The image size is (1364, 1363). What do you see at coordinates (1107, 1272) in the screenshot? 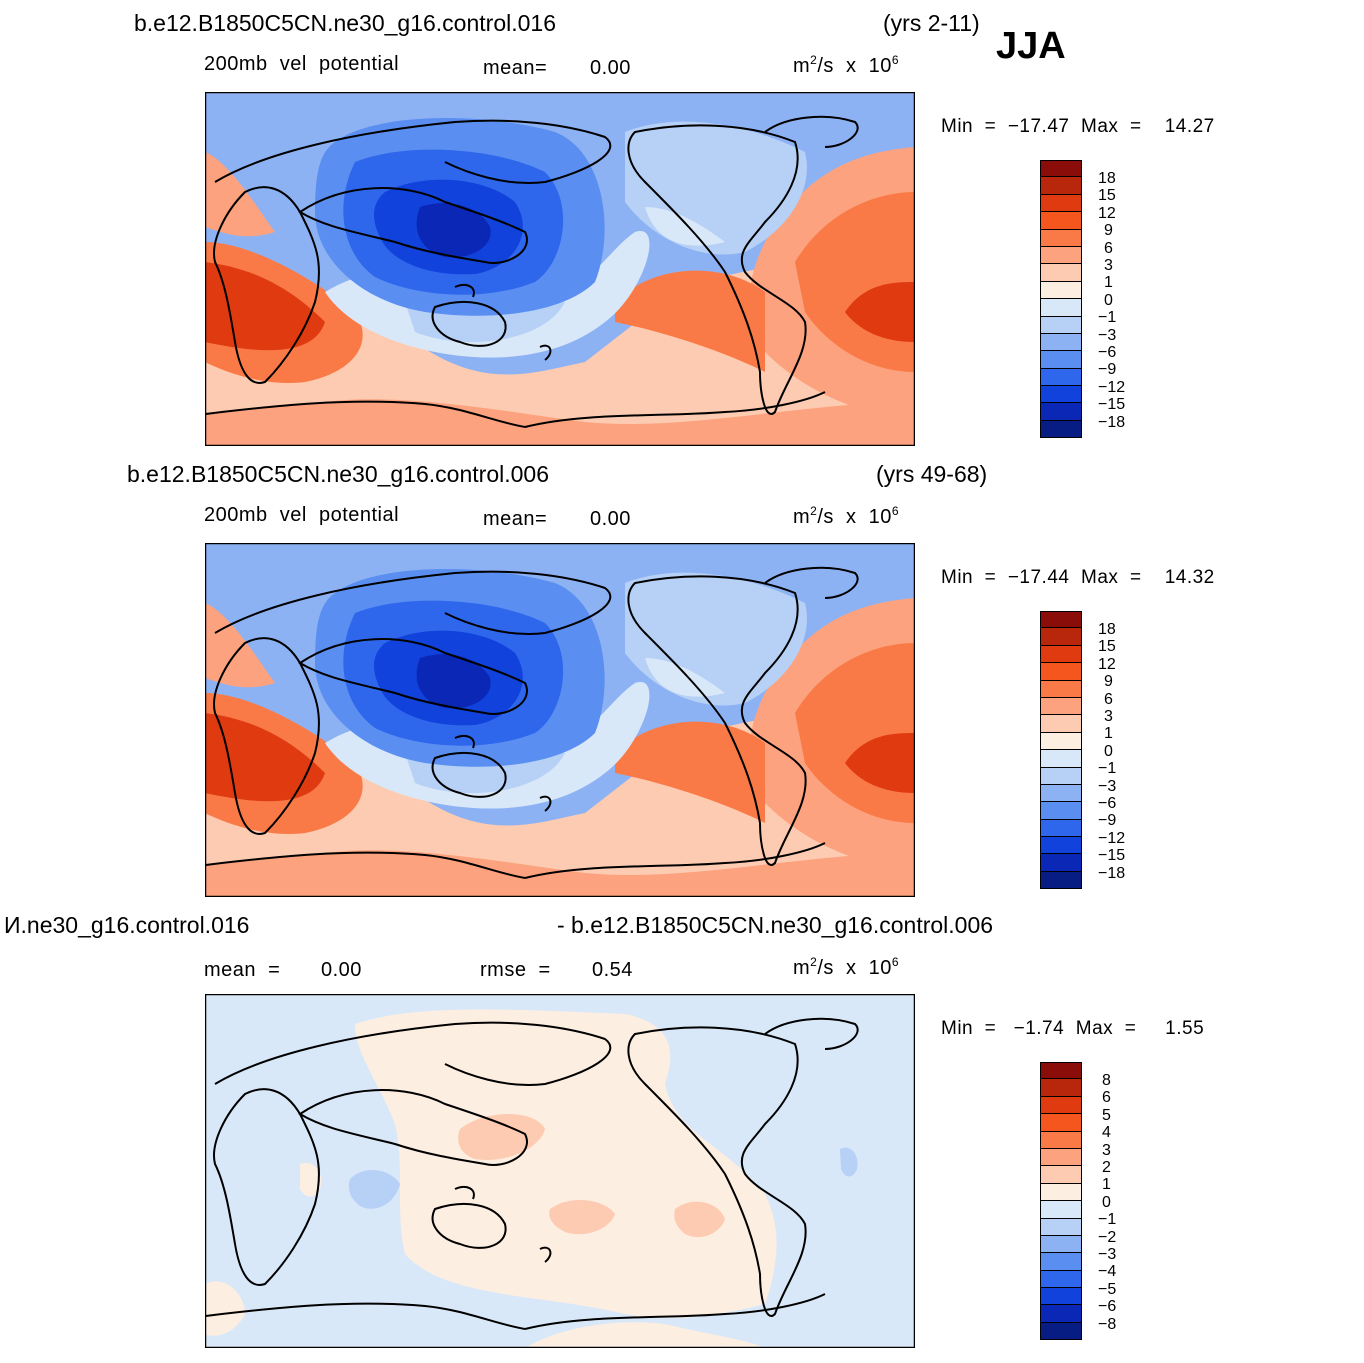
I see `colorbar-tick-label: −4` at bounding box center [1107, 1272].